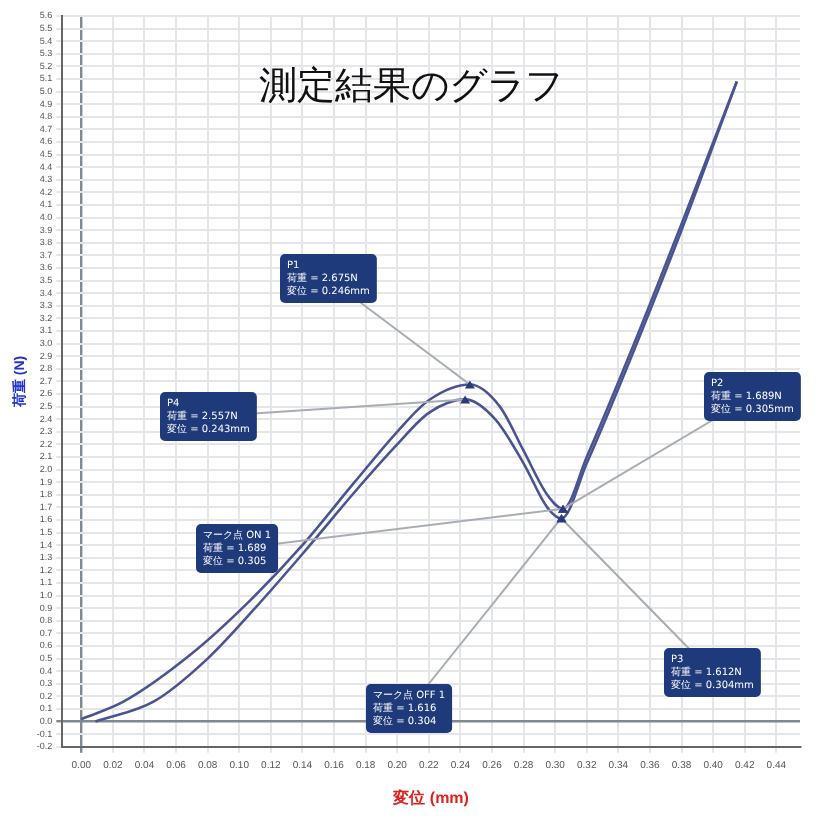 The width and height of the screenshot is (824, 836). Describe the element at coordinates (430, 796) in the screenshot. I see `x-axis-title: 変位 (mm)` at that location.